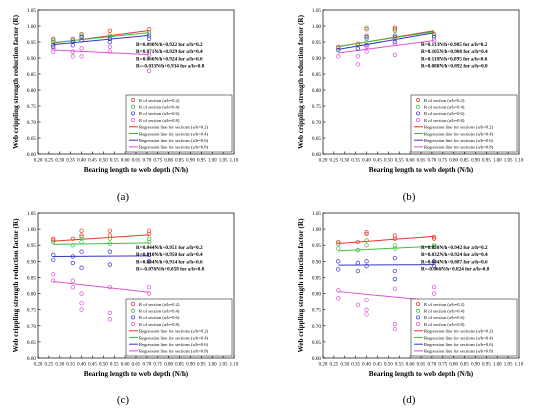  I want to click on legend-line-label: Regression line for sections (a/h=0.2), so click(174, 331).